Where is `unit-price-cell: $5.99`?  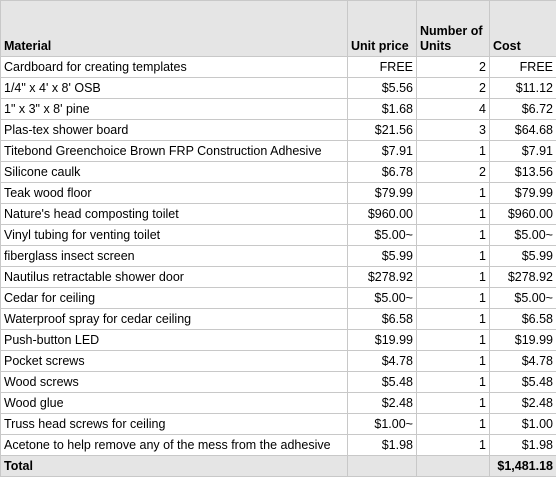 unit-price-cell: $5.99 is located at coordinates (382, 256).